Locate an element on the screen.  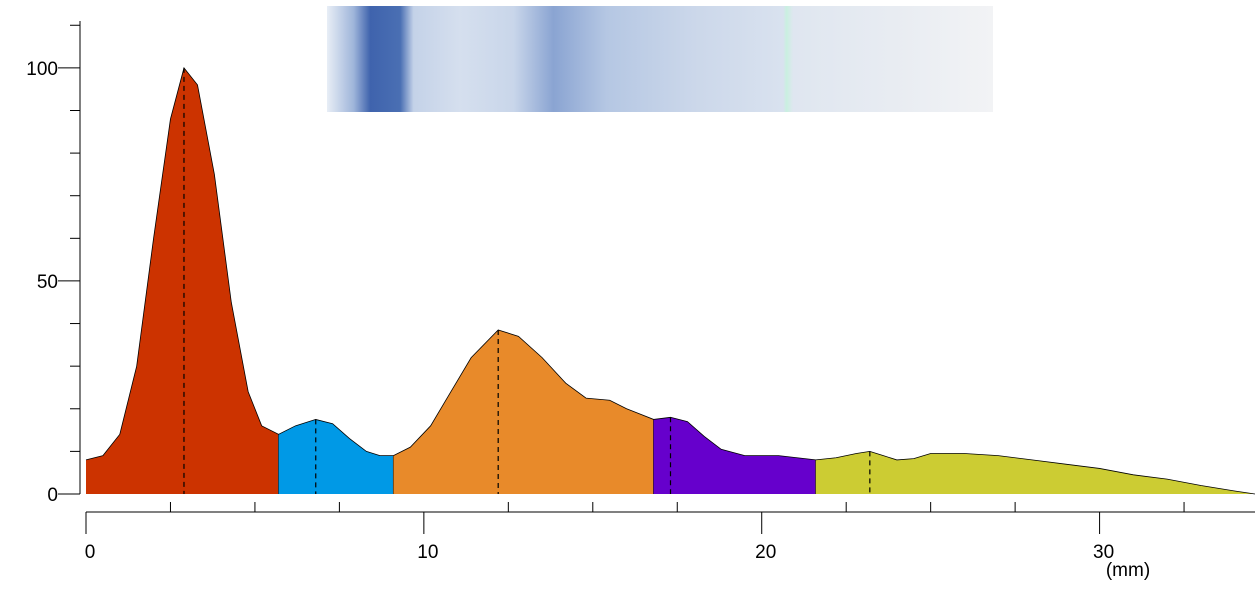
y-tick-label: 0 is located at coordinates (52, 495).